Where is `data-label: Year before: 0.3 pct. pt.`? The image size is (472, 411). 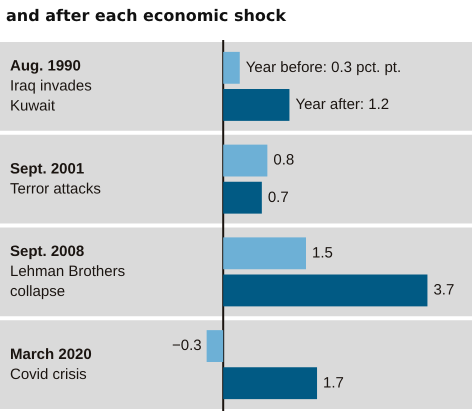 data-label: Year before: 0.3 pct. pt. is located at coordinates (324, 67).